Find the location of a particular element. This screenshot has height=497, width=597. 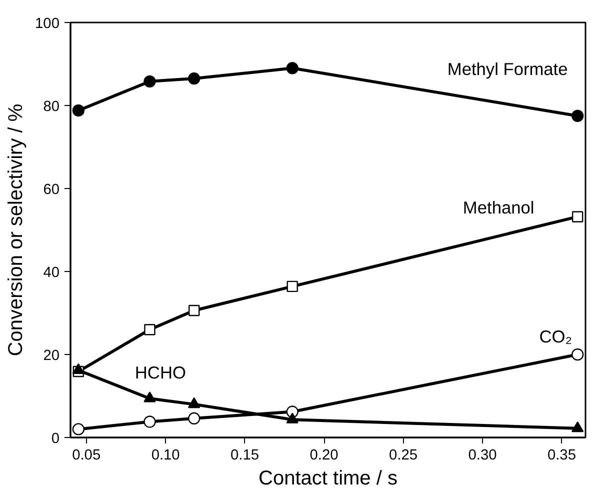

series-label: CO₂ is located at coordinates (555, 336).